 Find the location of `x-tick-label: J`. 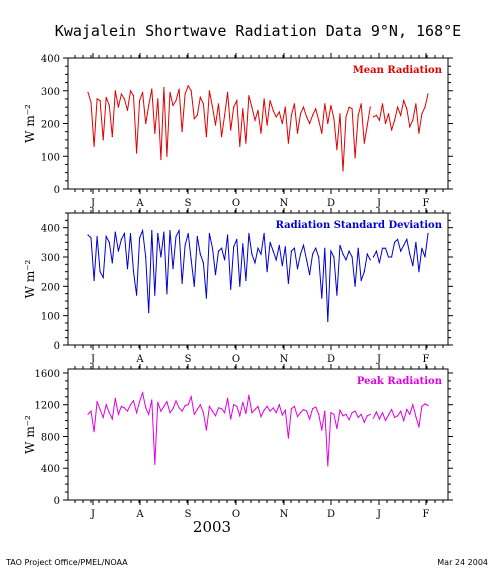

x-tick-label: J is located at coordinates (92, 203).